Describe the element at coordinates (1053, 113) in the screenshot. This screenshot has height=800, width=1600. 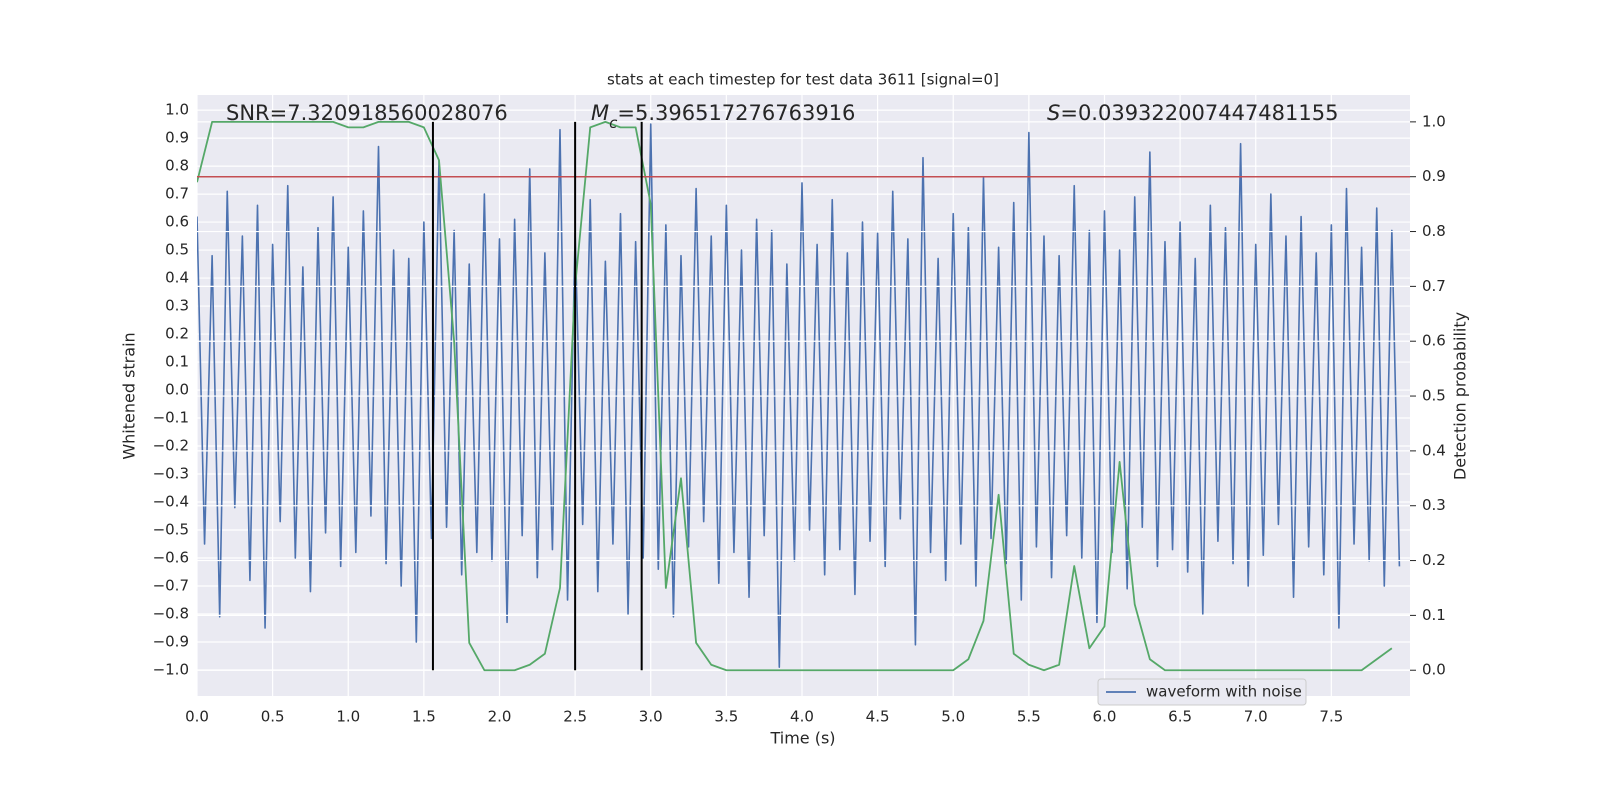
I see `annotation-part: S` at that location.